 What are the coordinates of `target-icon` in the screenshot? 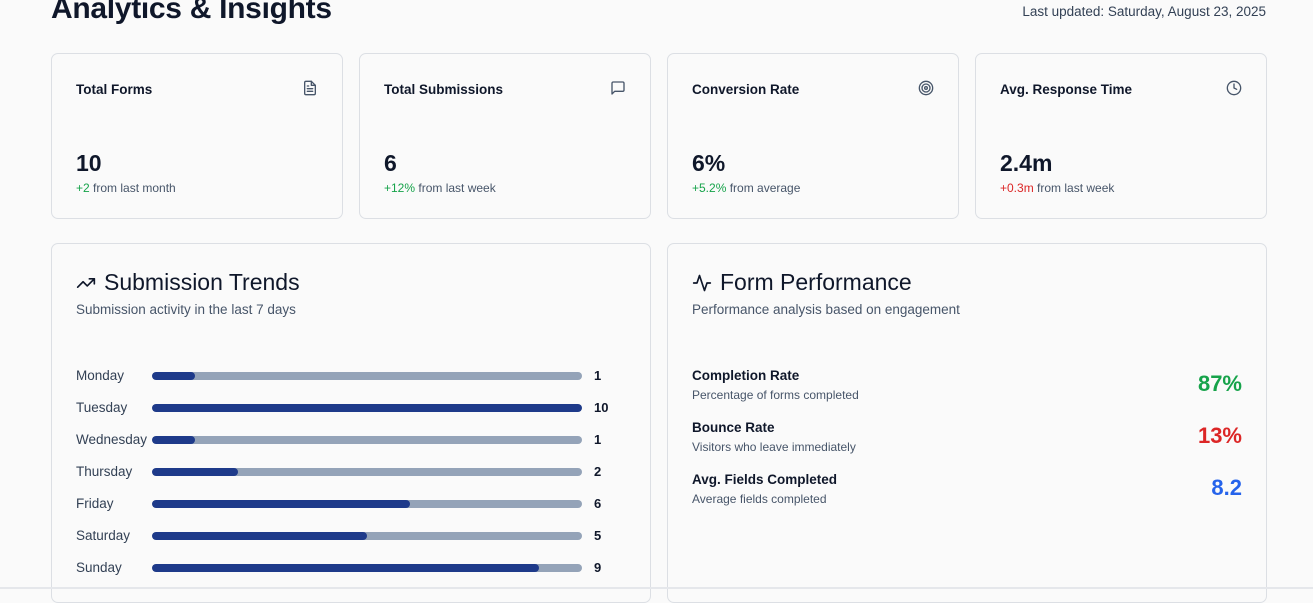 It's located at (926, 88).